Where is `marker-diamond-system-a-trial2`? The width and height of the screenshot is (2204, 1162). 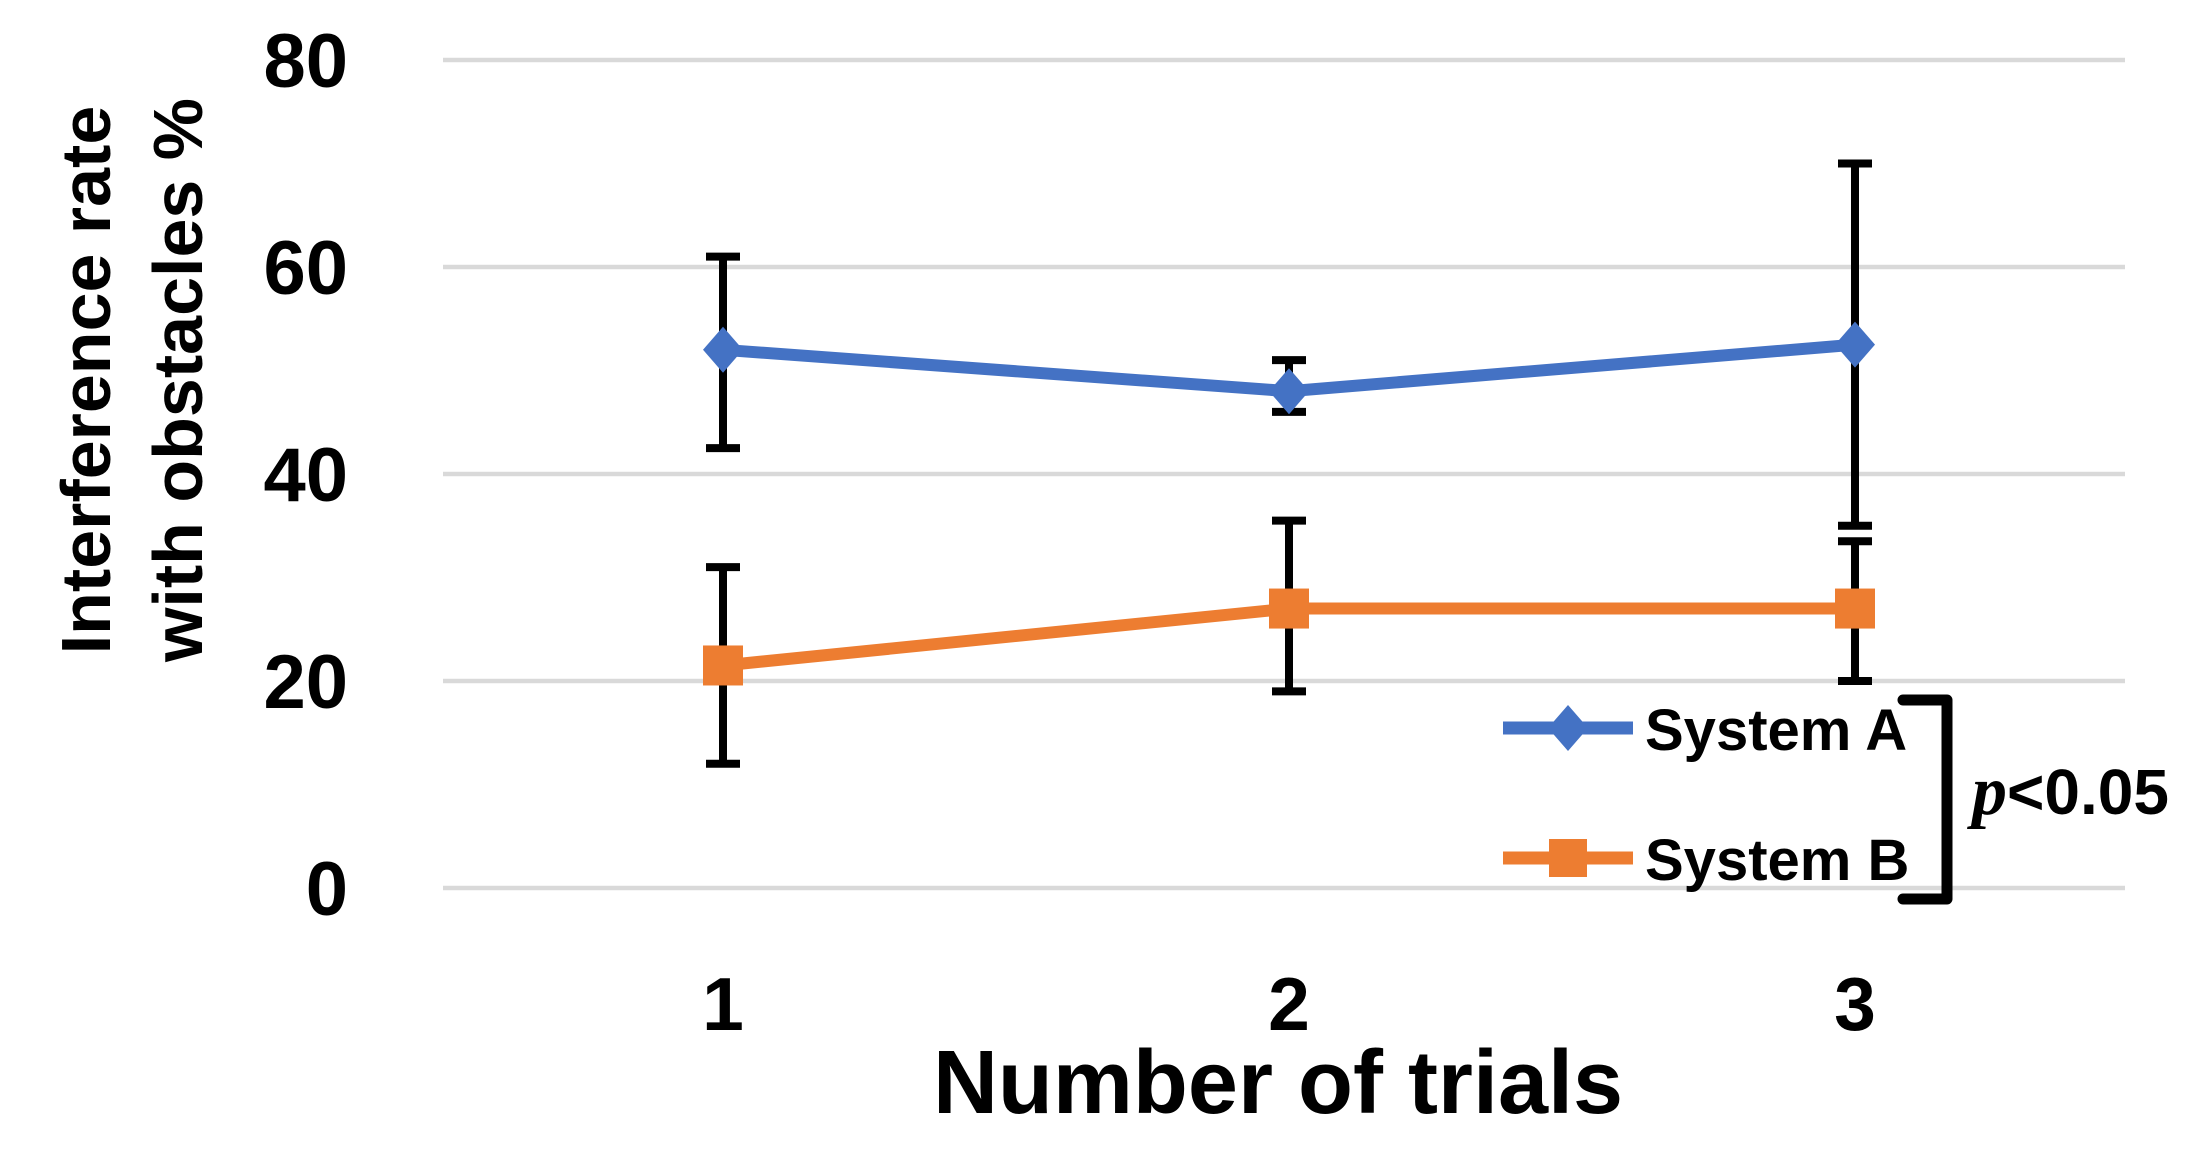 marker-diamond-system-a-trial2 is located at coordinates (1289, 391).